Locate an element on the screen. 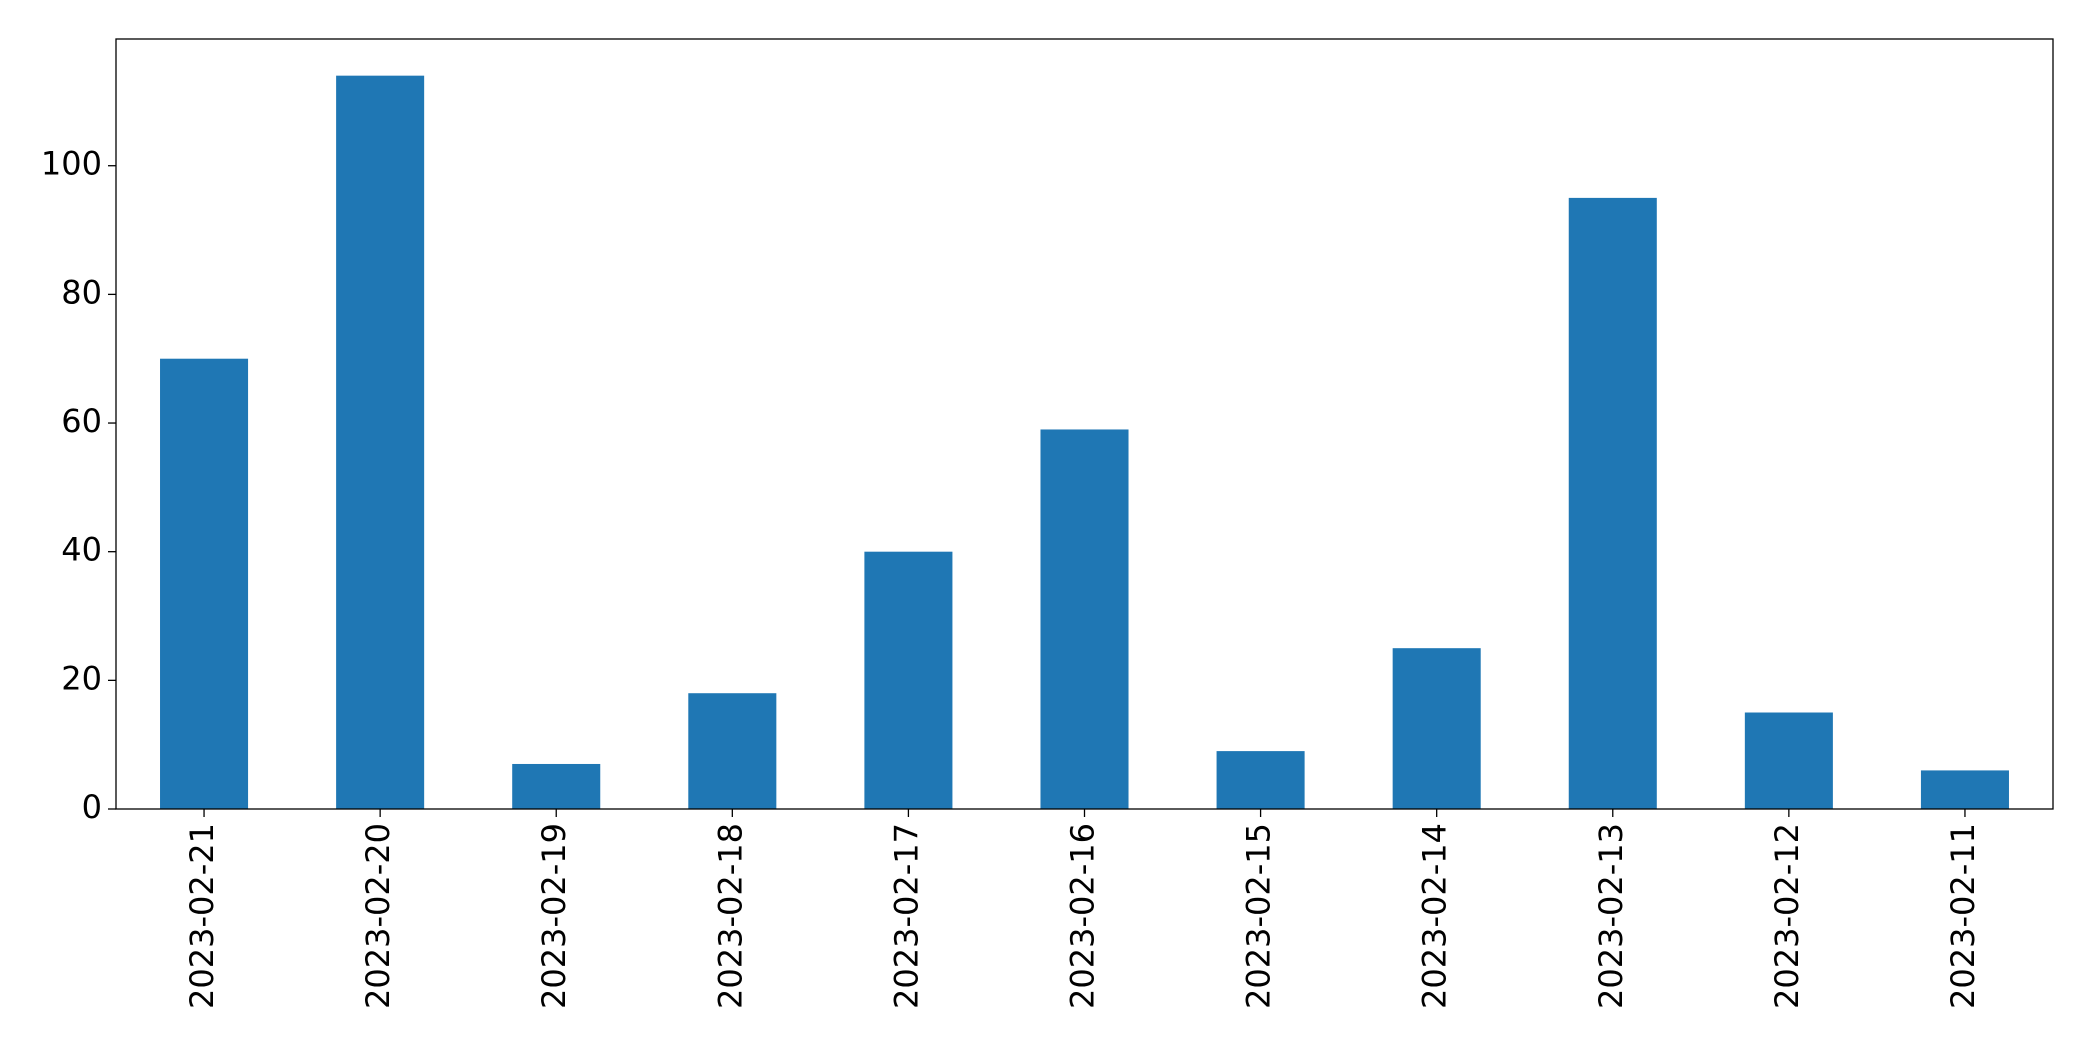 The image size is (2093, 1061). y-tick-label: 40 is located at coordinates (81, 550).